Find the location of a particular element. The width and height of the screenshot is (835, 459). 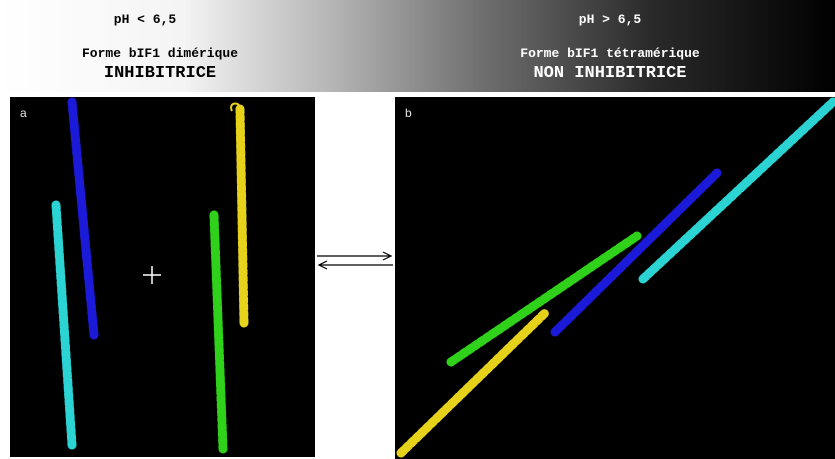

helix-blue-b is located at coordinates (636, 252).